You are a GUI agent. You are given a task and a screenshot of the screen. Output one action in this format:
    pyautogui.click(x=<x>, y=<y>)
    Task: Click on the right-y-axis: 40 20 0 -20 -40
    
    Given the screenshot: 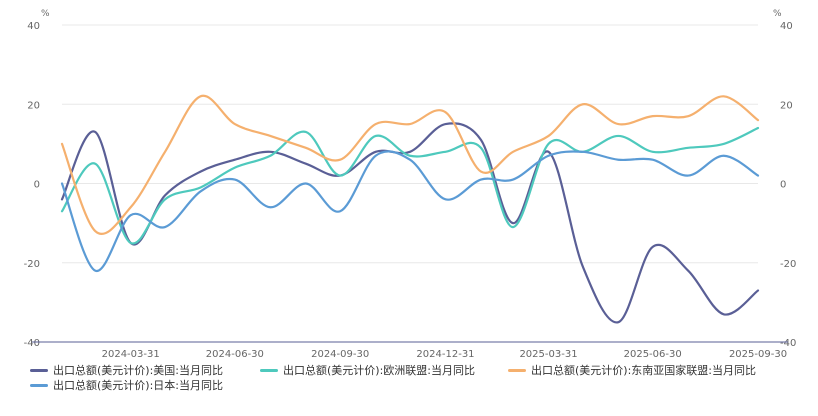 What is the action you would take?
    pyautogui.click(x=788, y=185)
    